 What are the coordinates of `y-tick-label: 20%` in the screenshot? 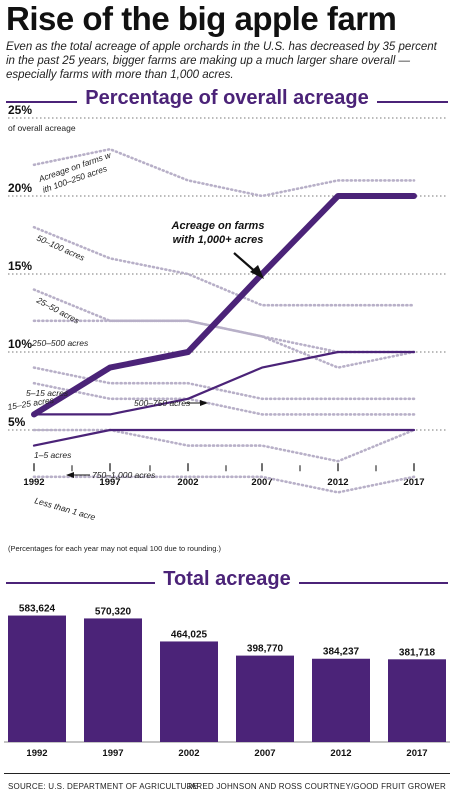 It's located at (20, 188).